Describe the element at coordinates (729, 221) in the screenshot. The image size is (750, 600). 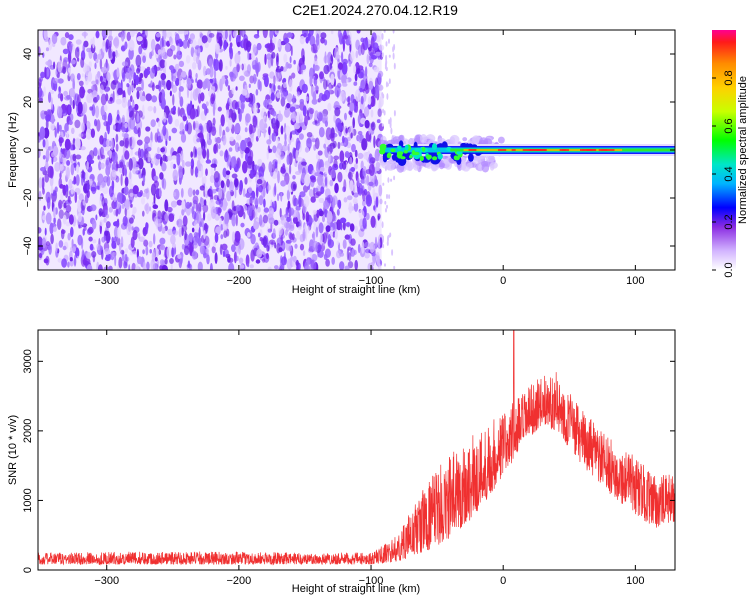
I see `colorbar-tick-label: 0.2` at that location.